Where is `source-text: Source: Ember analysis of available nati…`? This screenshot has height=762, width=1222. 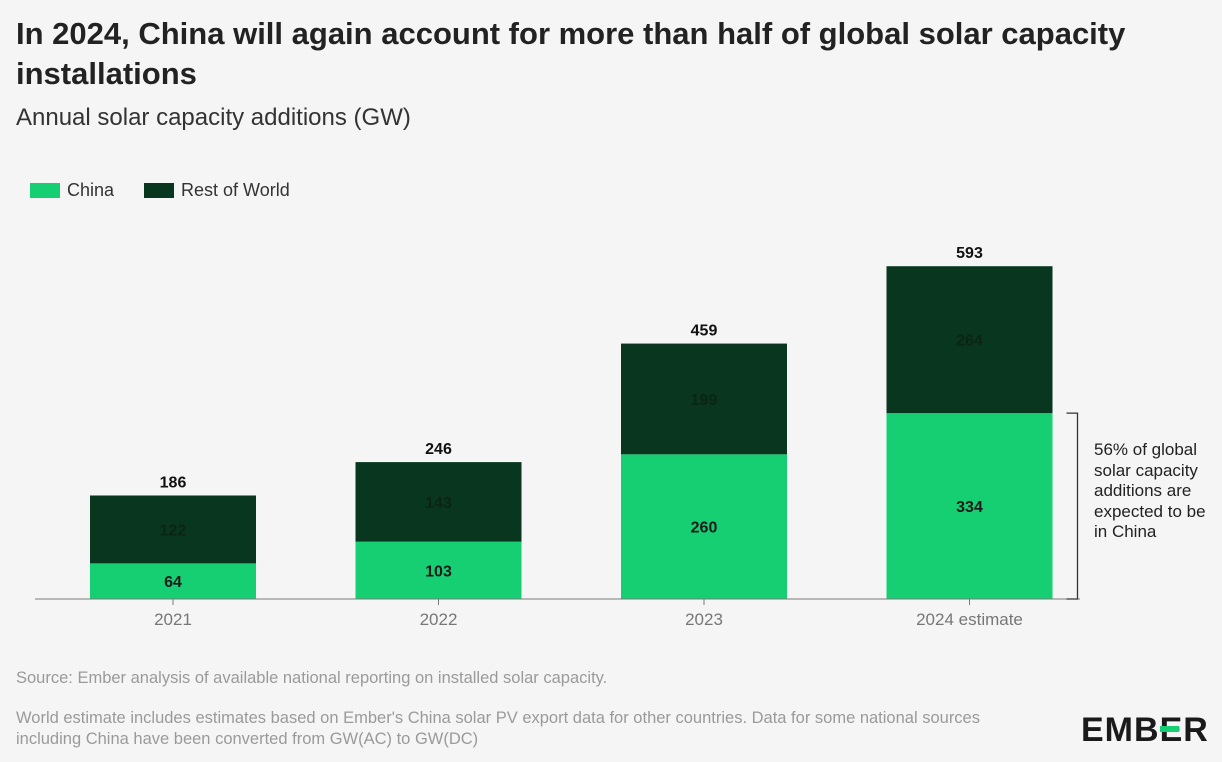
source-text: Source: Ember analysis of available nati… is located at coordinates (312, 678).